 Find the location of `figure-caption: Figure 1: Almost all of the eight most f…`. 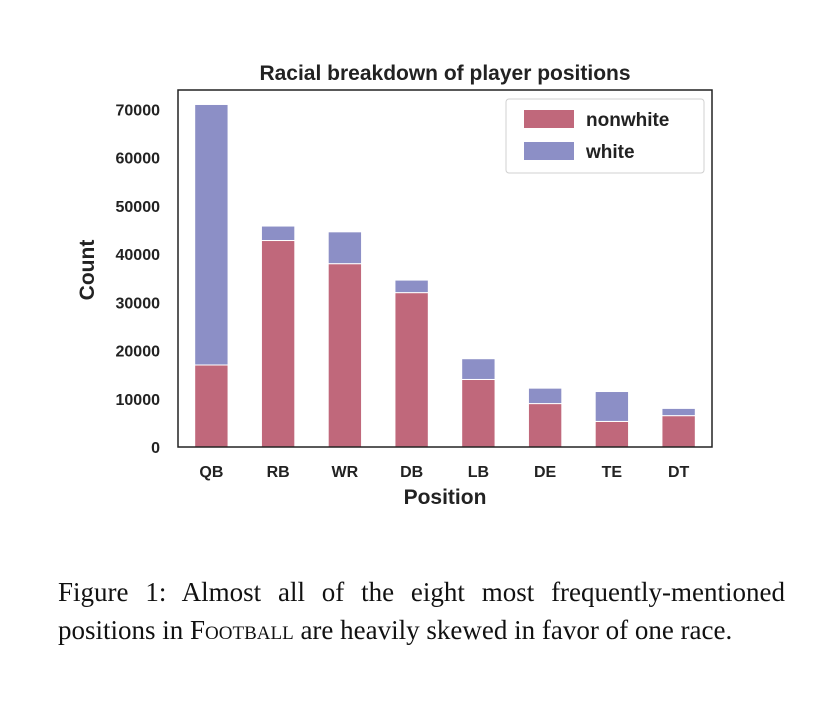

figure-caption: Figure 1: Almost all of the eight most f… is located at coordinates (421, 611).